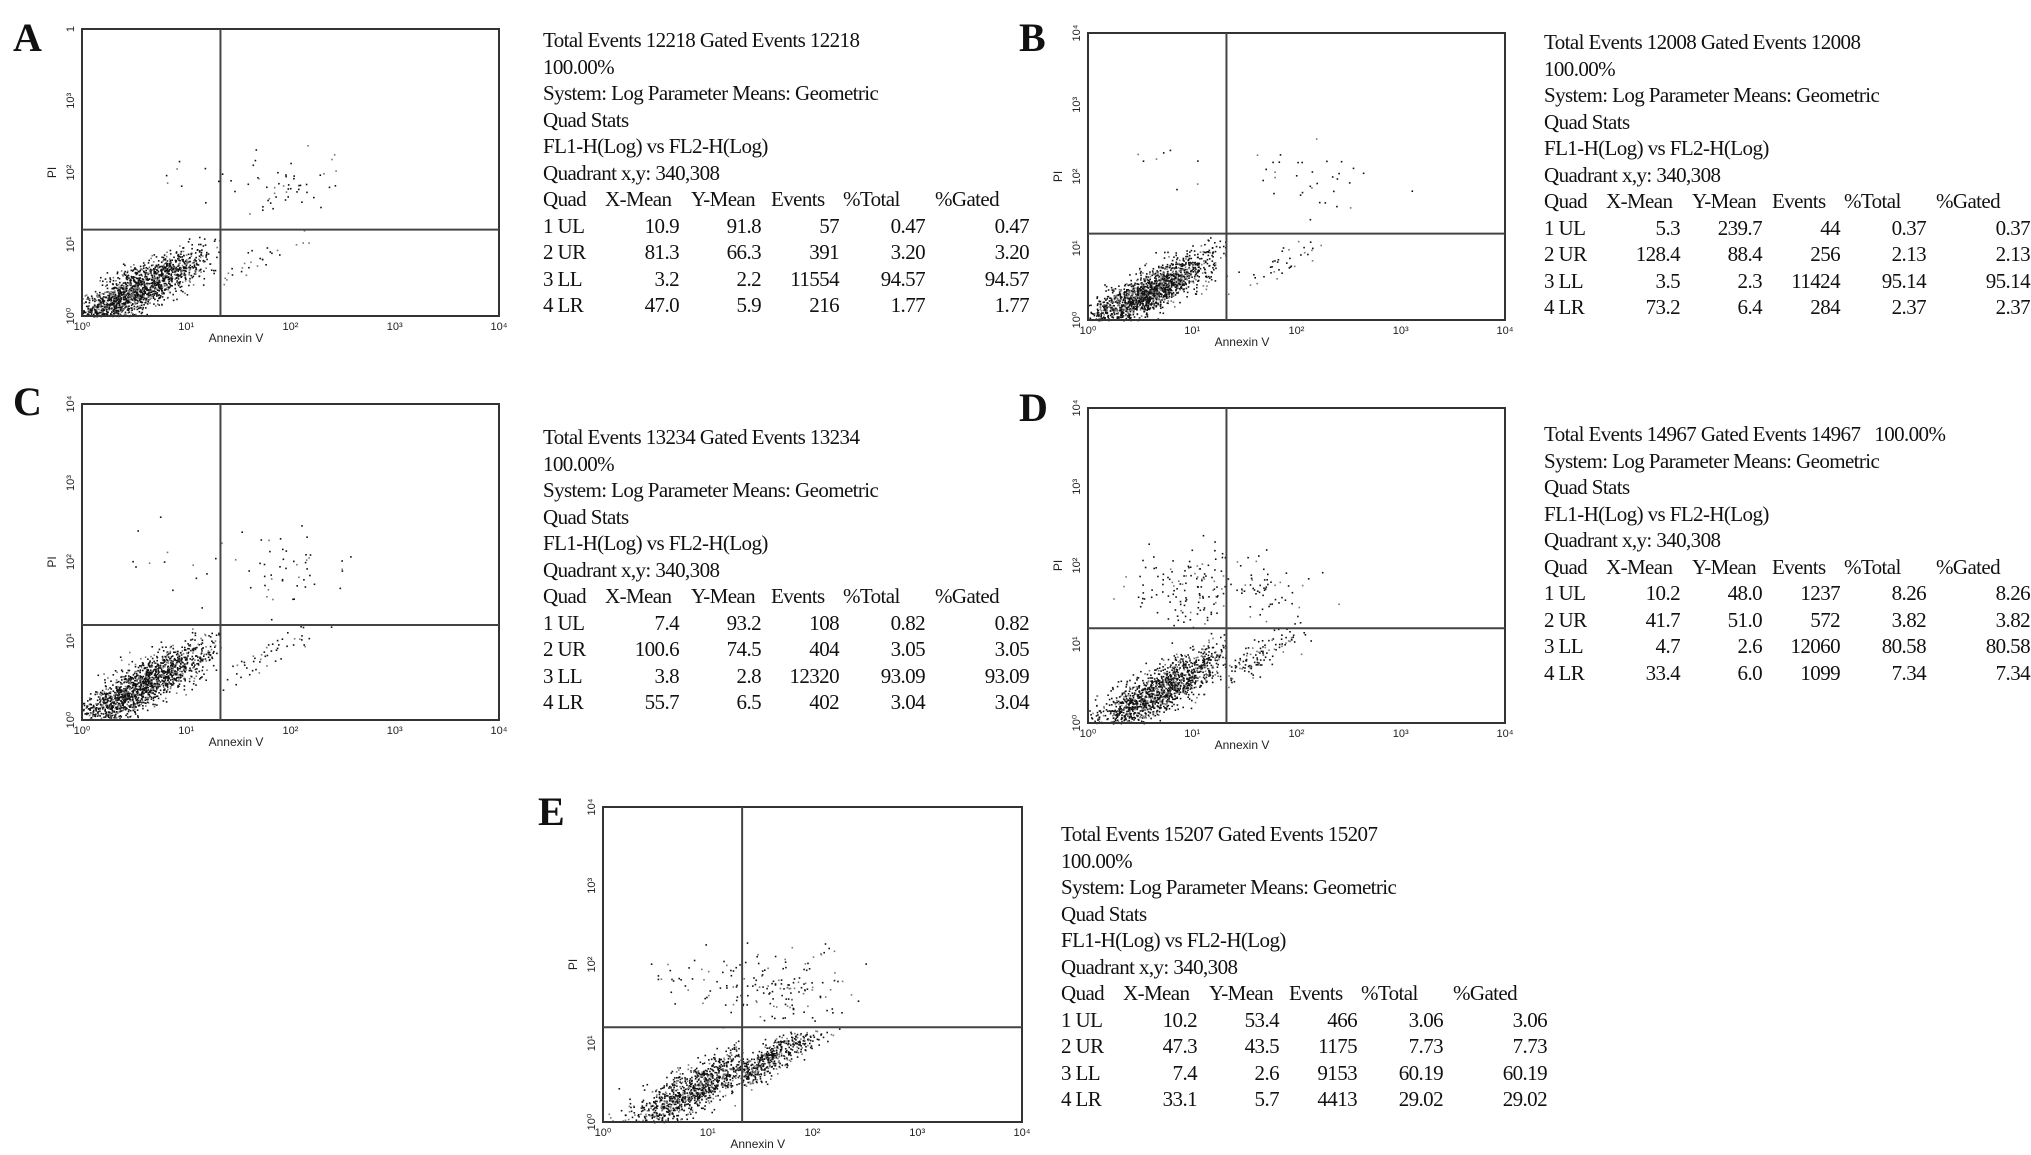 This screenshot has width=2031, height=1155. What do you see at coordinates (82, 731) in the screenshot?
I see `x-tick-label: 10⁰` at bounding box center [82, 731].